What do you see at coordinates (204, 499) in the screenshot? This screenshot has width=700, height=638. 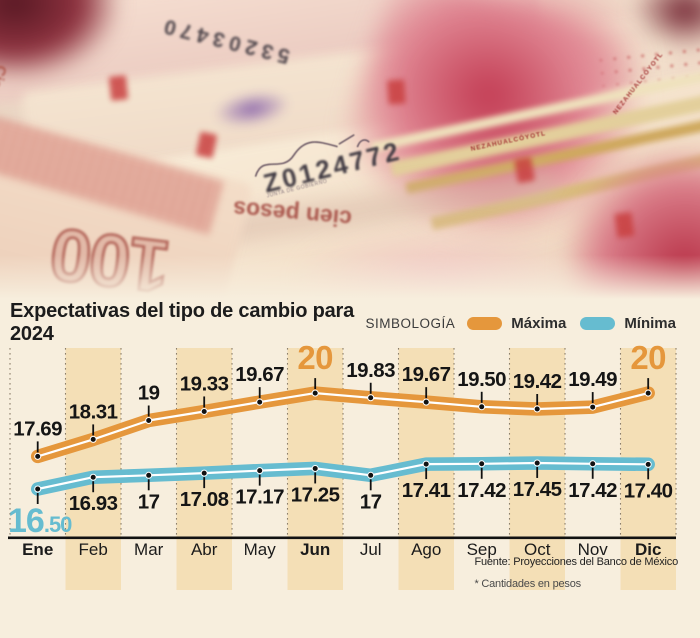 I see `svg-text: 17.08` at bounding box center [204, 499].